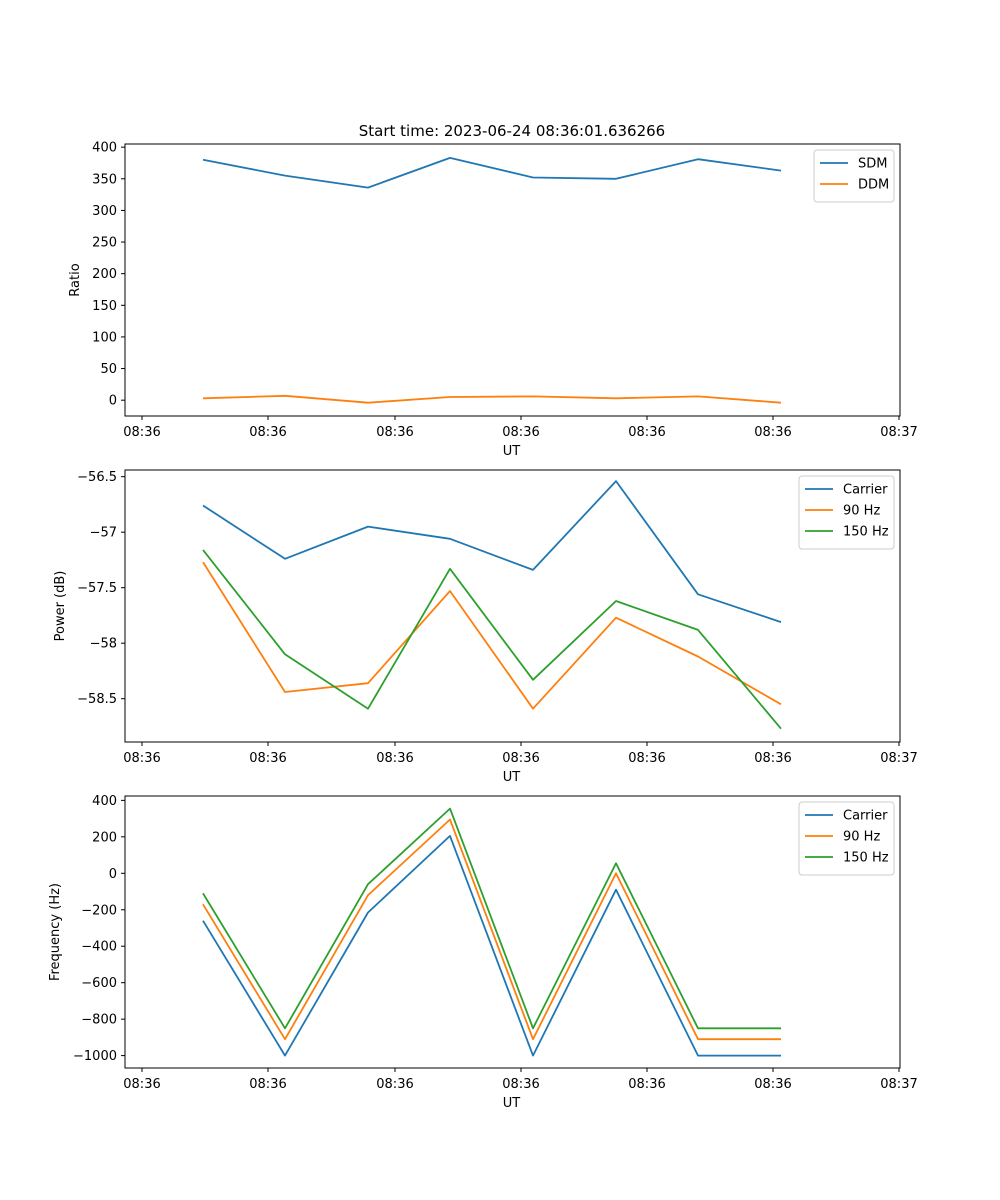  I want to click on y-tick-label: −1000, so click(95, 1056).